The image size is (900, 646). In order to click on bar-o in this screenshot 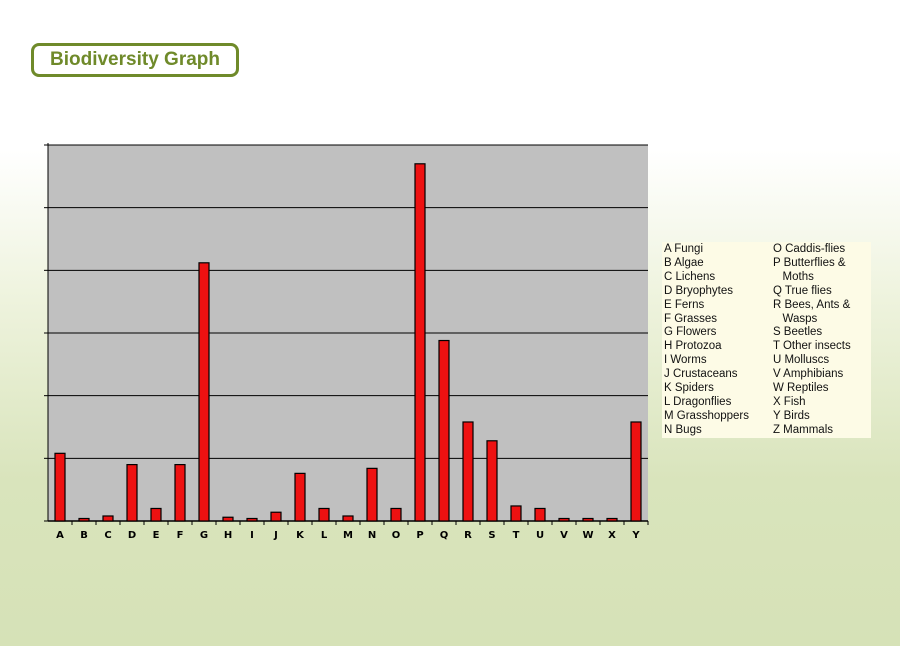, I will do `click(396, 514)`.